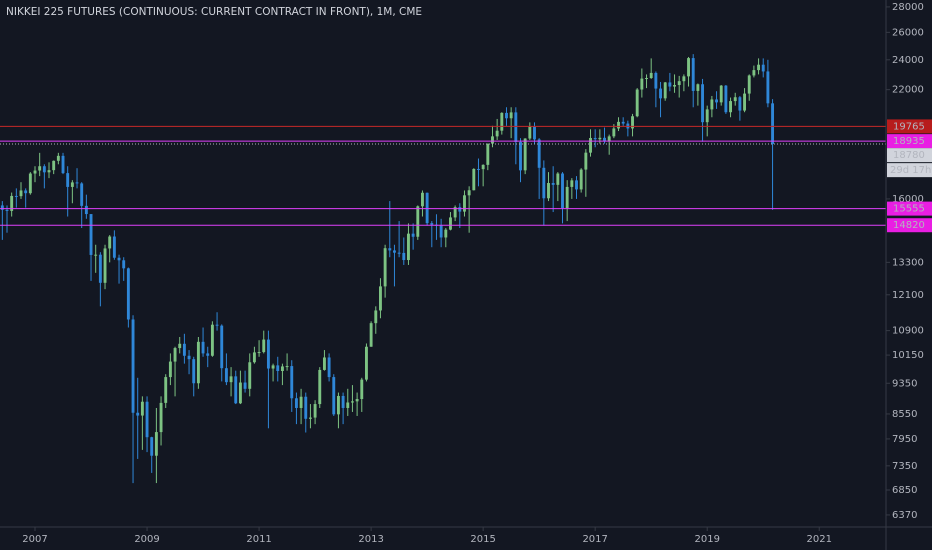  I want to click on price-label-bg, so click(909, 208).